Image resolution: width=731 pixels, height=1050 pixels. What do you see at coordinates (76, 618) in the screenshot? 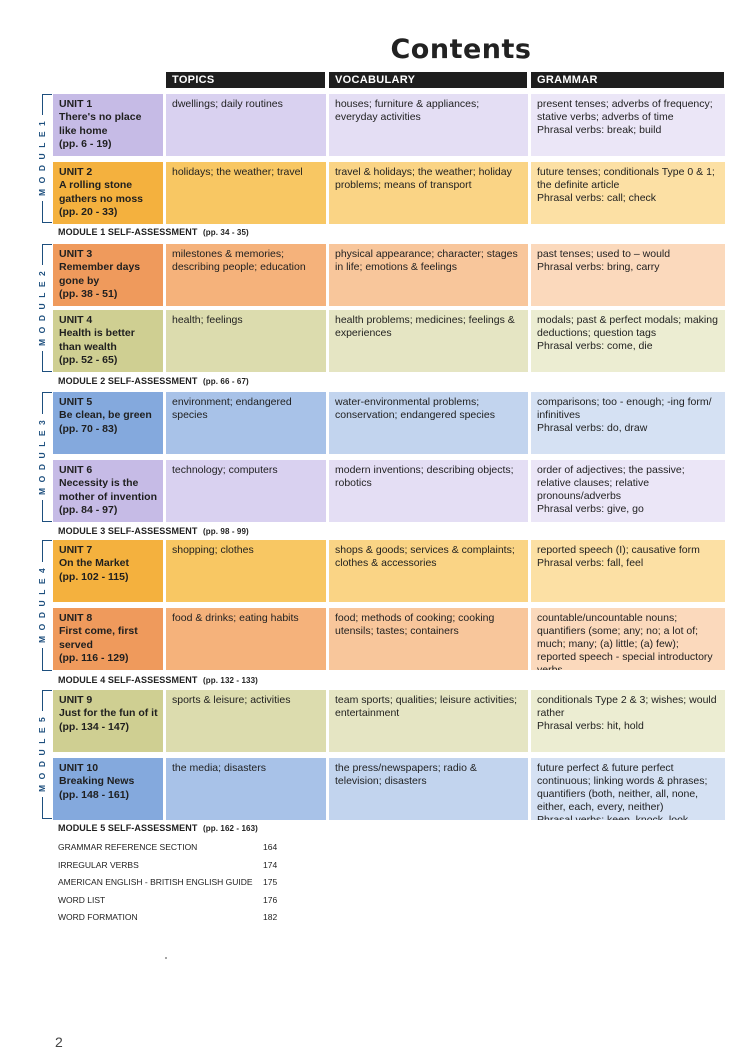
I see `unit-number: UNIT 8` at bounding box center [76, 618].